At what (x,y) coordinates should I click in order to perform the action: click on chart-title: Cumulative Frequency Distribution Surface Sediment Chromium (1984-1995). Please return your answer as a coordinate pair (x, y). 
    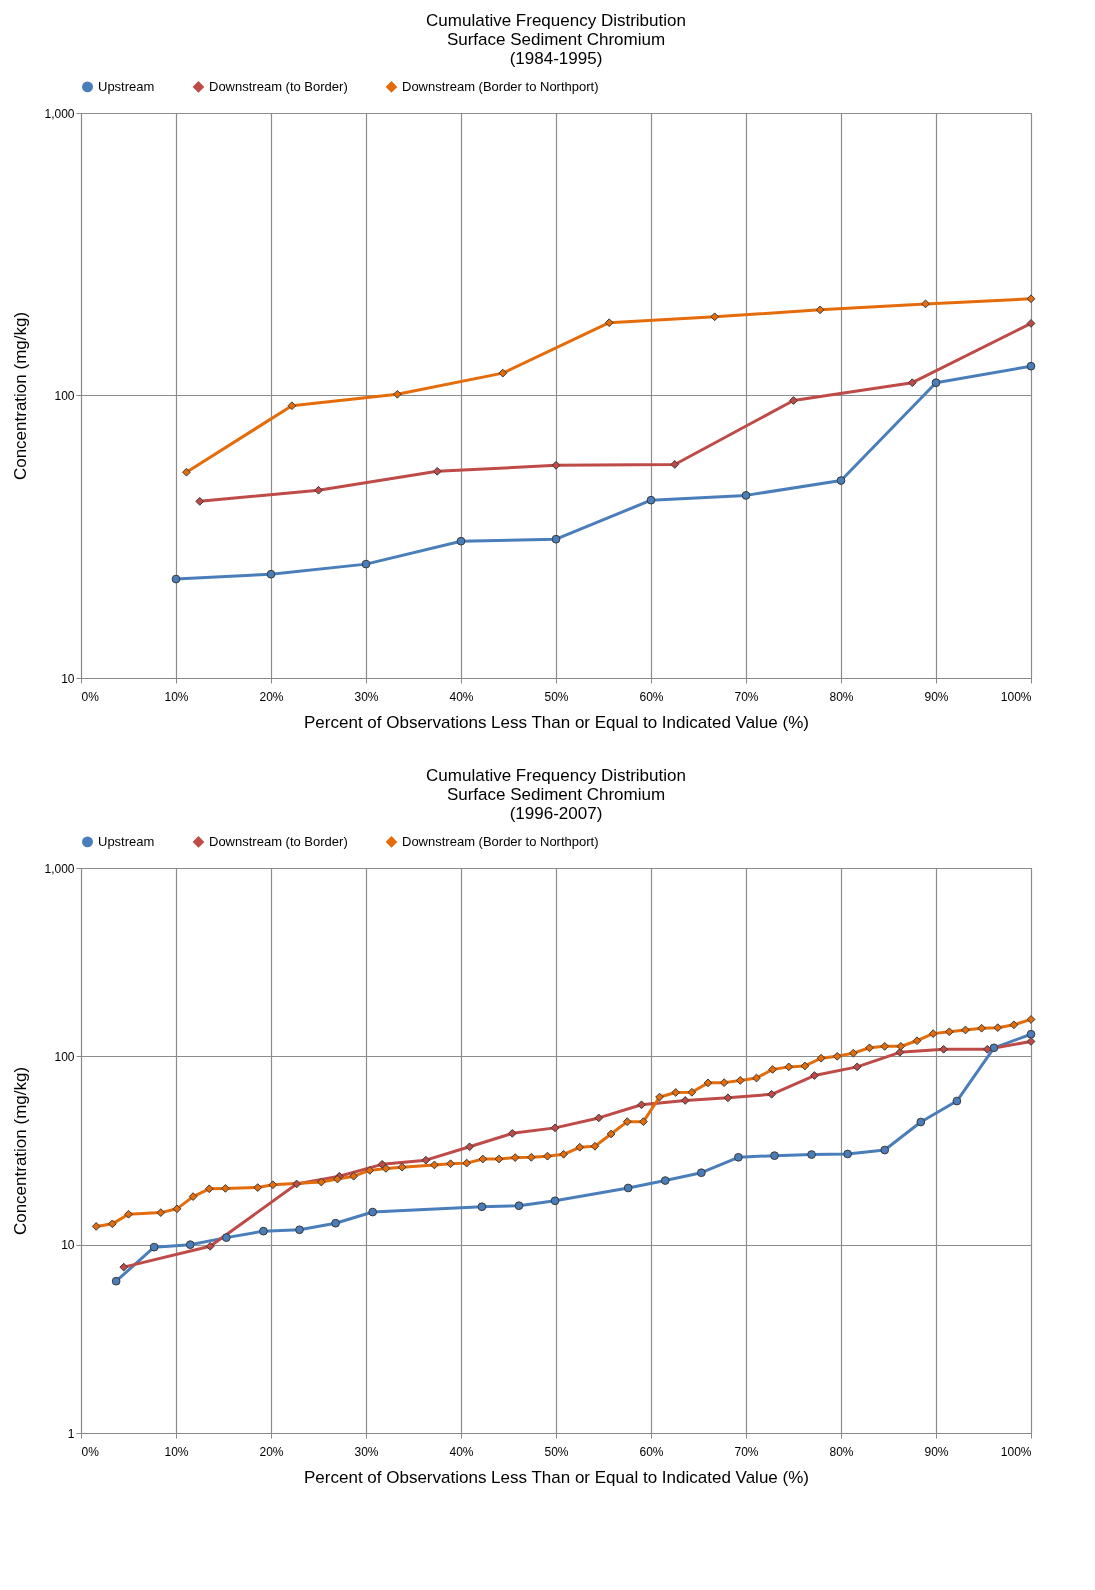
    Looking at the image, I should click on (556, 39).